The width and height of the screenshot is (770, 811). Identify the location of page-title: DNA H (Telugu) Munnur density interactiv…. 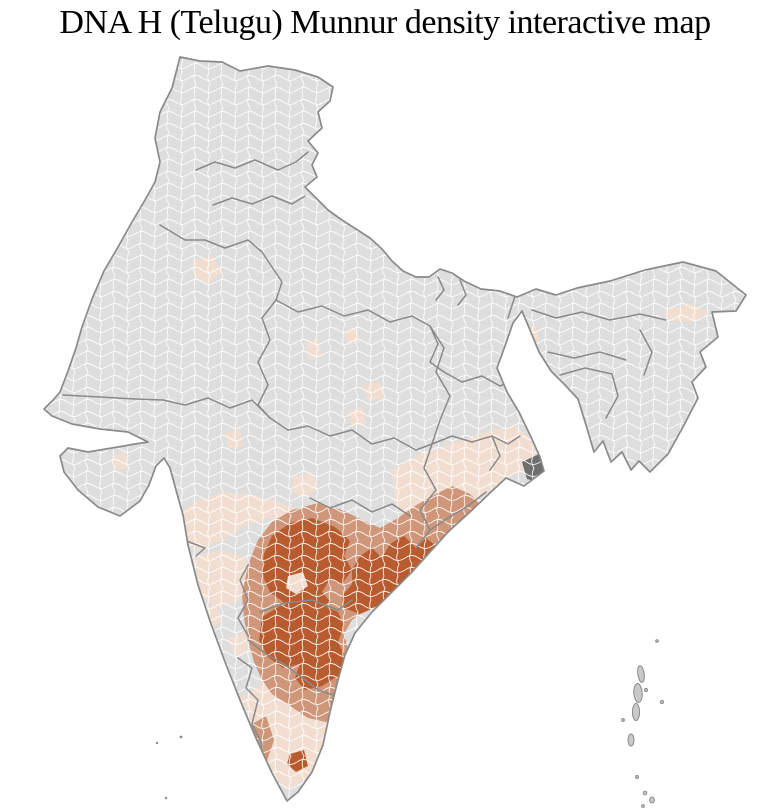
(385, 22).